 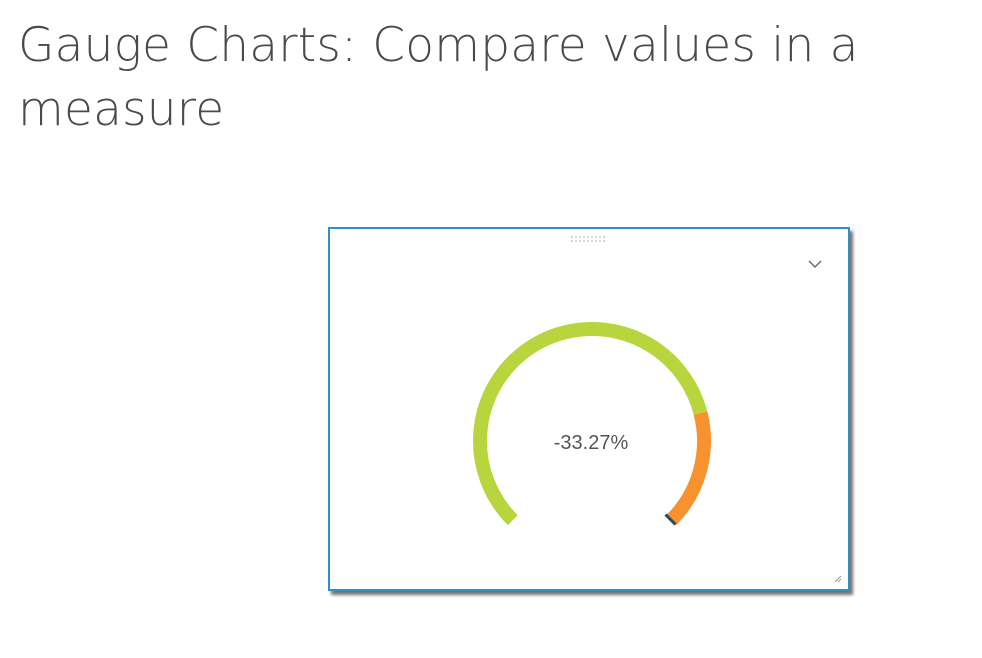 I want to click on gauge-chart, so click(x=592, y=424).